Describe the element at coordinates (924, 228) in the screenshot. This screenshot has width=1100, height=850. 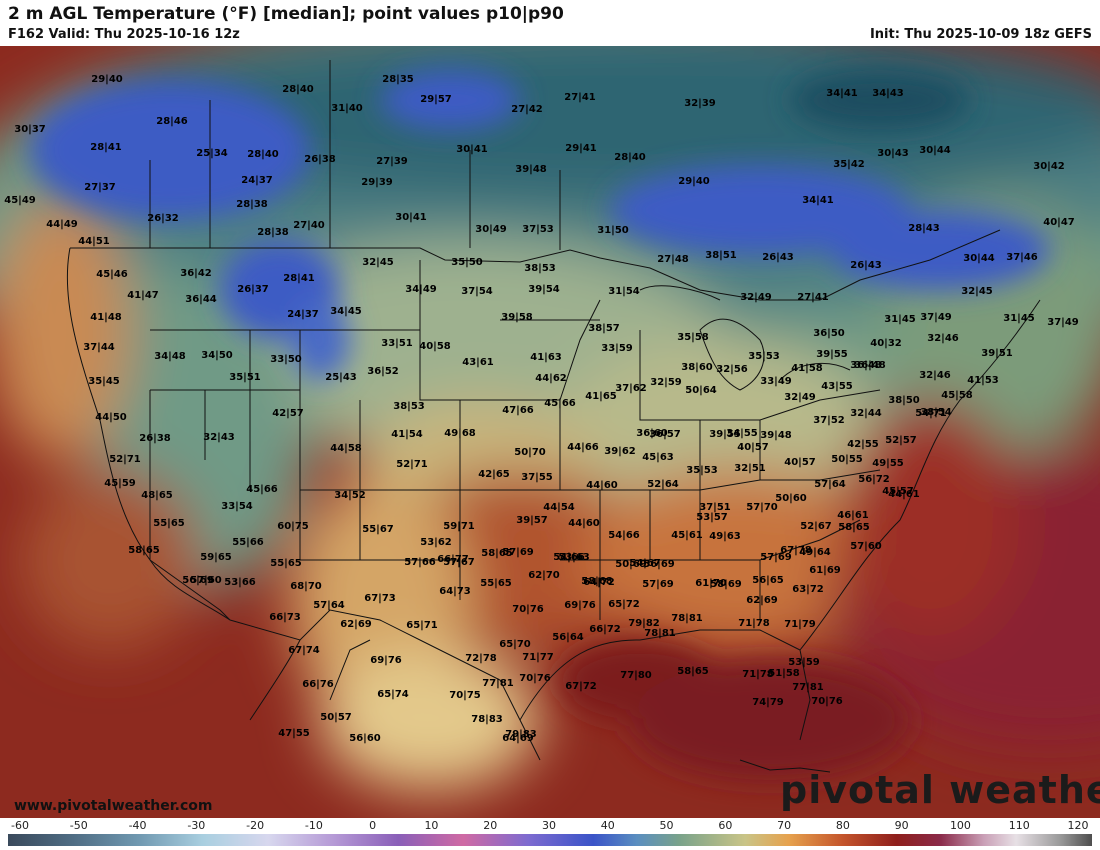
I see `point-value-label: 28|43` at that location.